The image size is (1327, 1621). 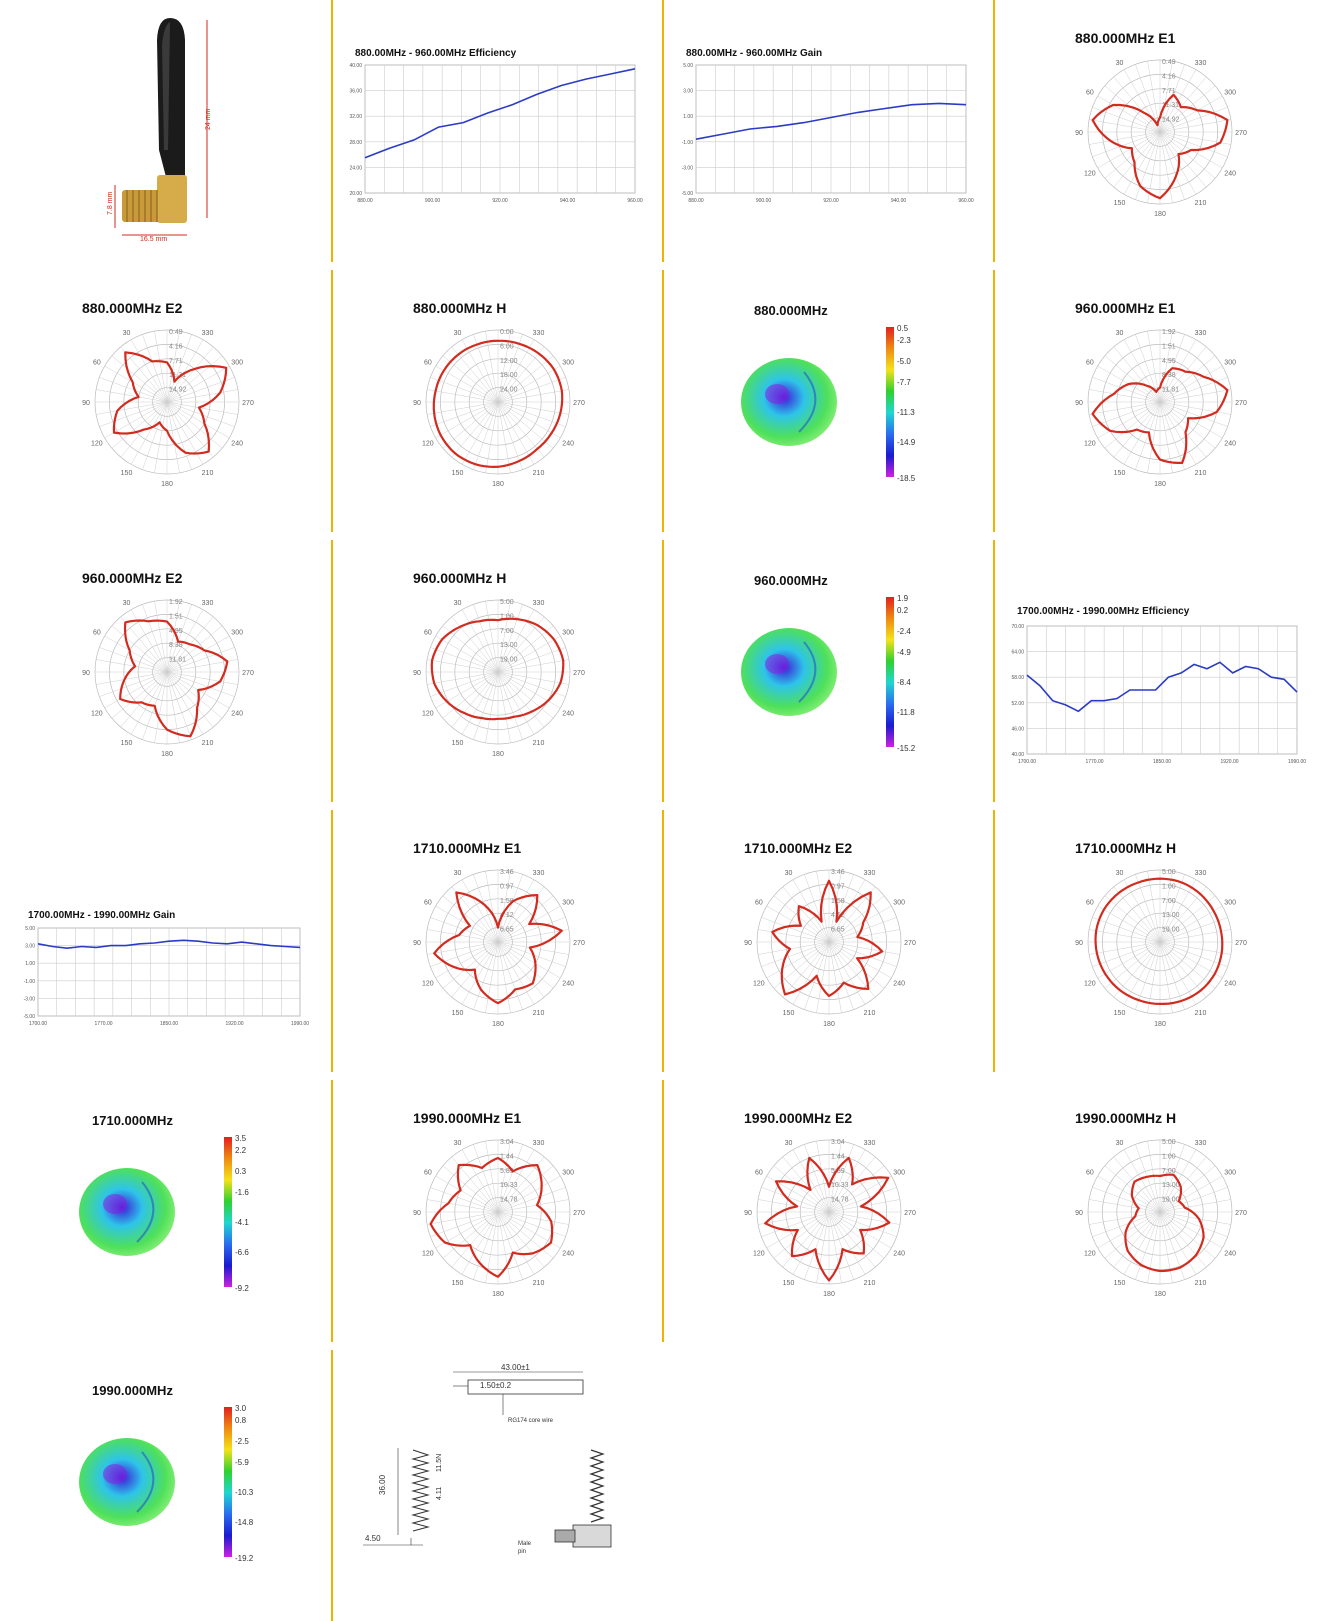 I want to click on radial-tick-label: 3.46, so click(x=507, y=872).